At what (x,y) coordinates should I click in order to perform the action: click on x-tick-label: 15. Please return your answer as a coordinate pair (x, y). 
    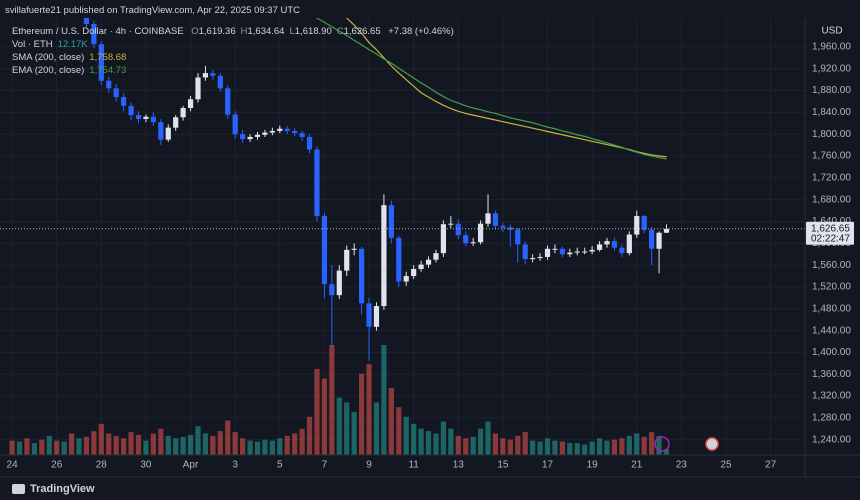
    Looking at the image, I should click on (503, 465).